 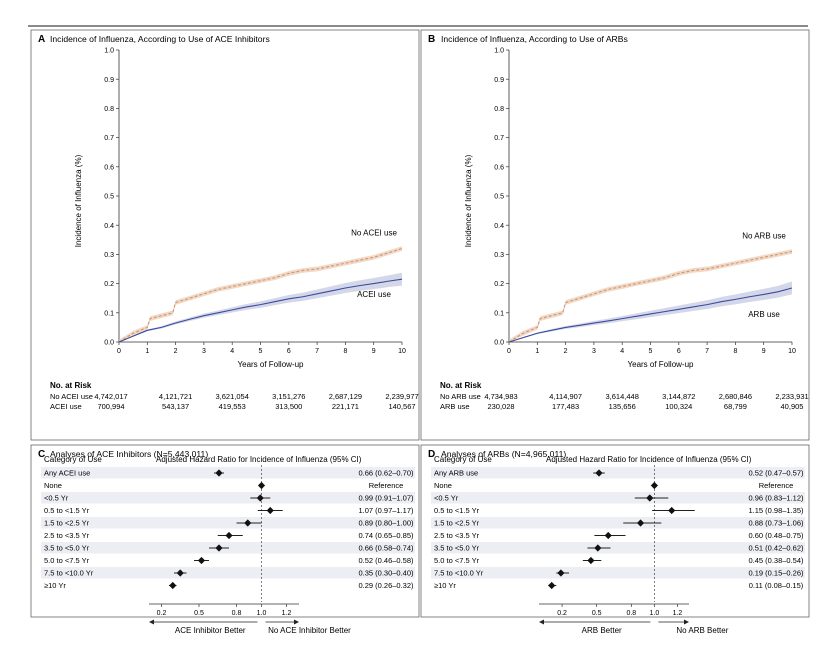 I want to click on y-tick-label: 0.4, so click(x=109, y=226).